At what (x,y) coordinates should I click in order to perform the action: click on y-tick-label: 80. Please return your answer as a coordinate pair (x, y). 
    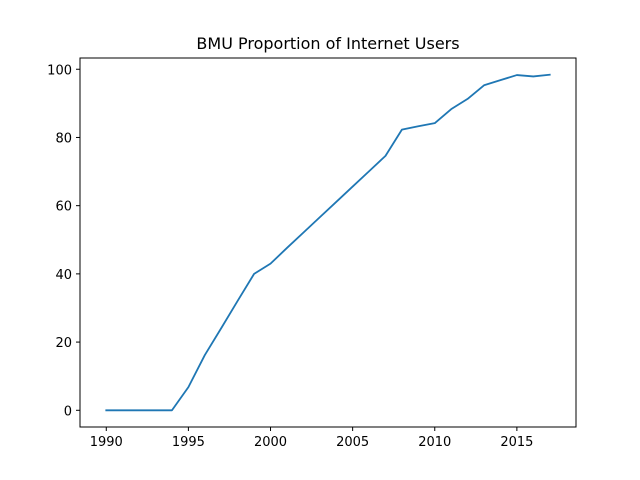
    Looking at the image, I should click on (63, 138).